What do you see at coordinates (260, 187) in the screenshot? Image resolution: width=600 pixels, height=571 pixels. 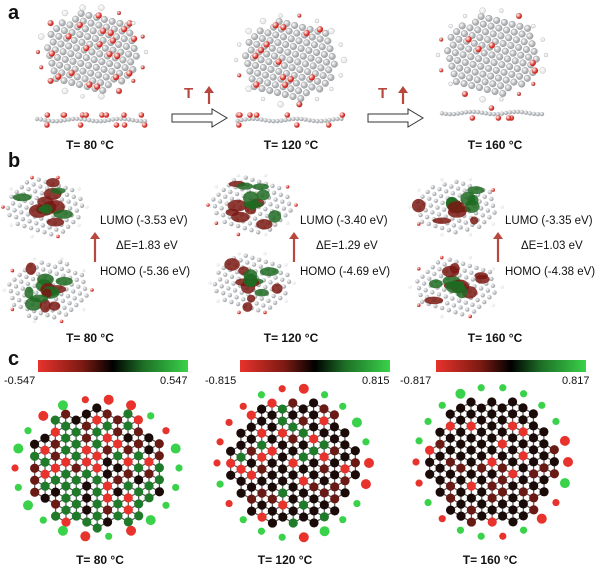 I see `lumo-orbital-120-lobe` at bounding box center [260, 187].